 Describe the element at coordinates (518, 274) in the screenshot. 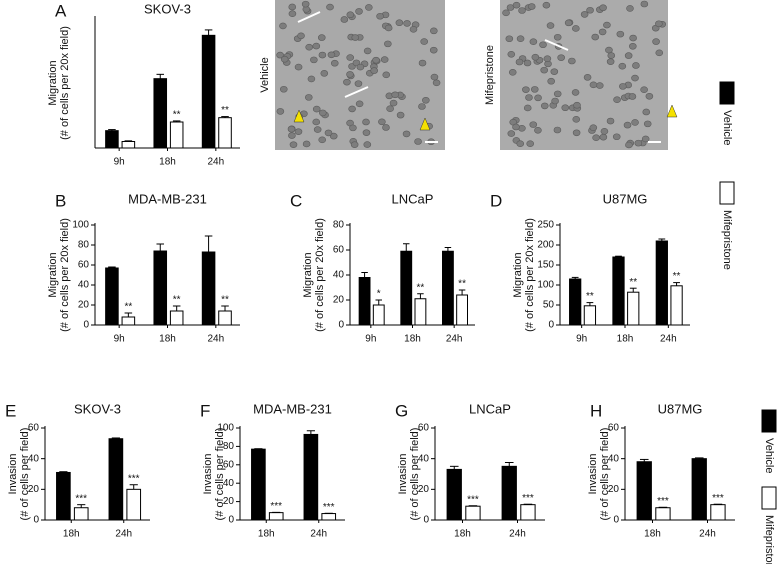

I see `y-axis-label: Migration` at that location.